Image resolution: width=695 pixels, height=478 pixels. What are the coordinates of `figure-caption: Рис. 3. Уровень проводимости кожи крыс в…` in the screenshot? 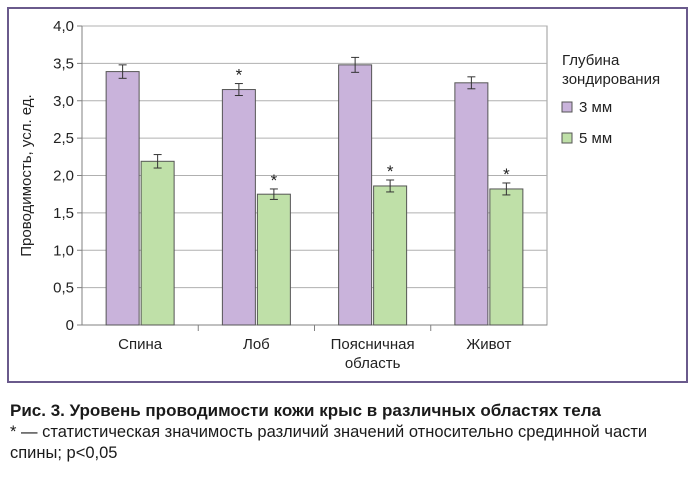 It's located at (350, 432).